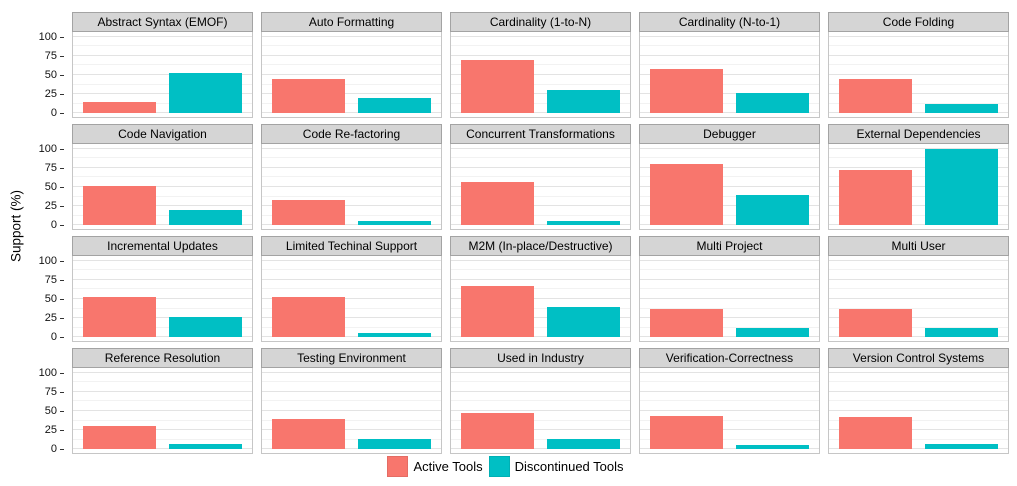  Describe the element at coordinates (162, 177) in the screenshot. I see `facet-panel-code-navigation: Code Navigation` at that location.